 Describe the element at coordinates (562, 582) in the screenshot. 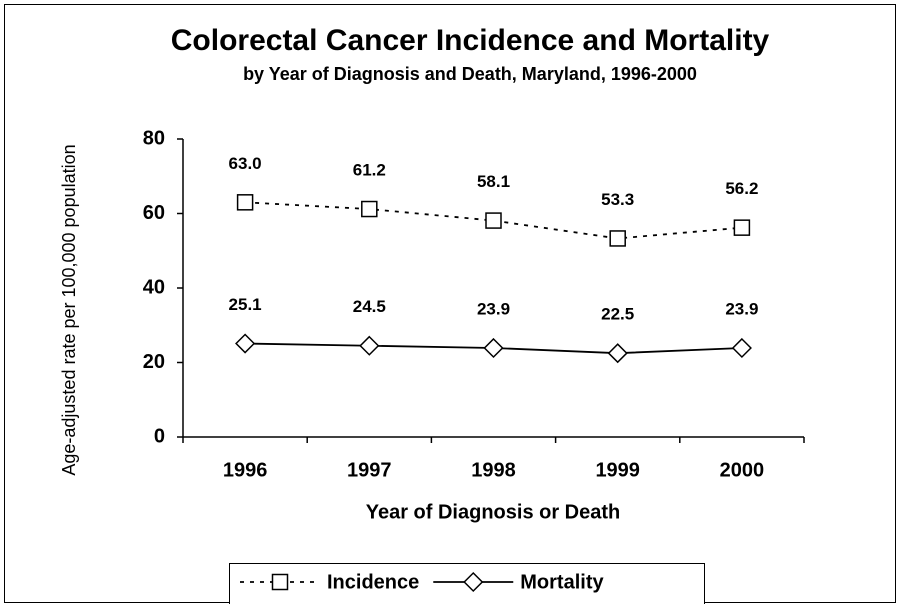

I see `legend-label: Mortality` at that location.